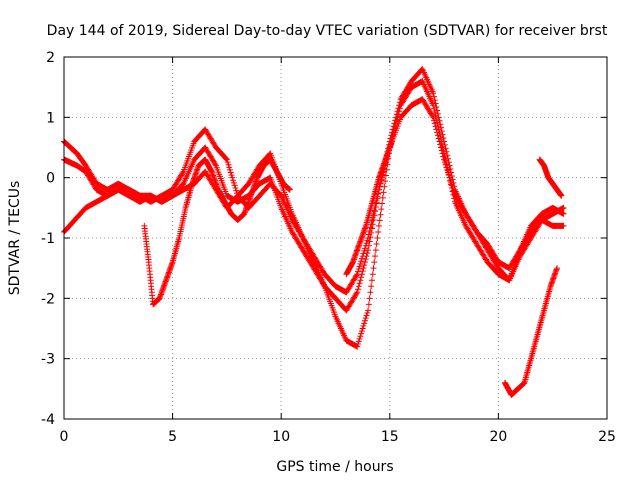 The height and width of the screenshot is (480, 640). I want to click on y-tick-label: -1, so click(48, 239).